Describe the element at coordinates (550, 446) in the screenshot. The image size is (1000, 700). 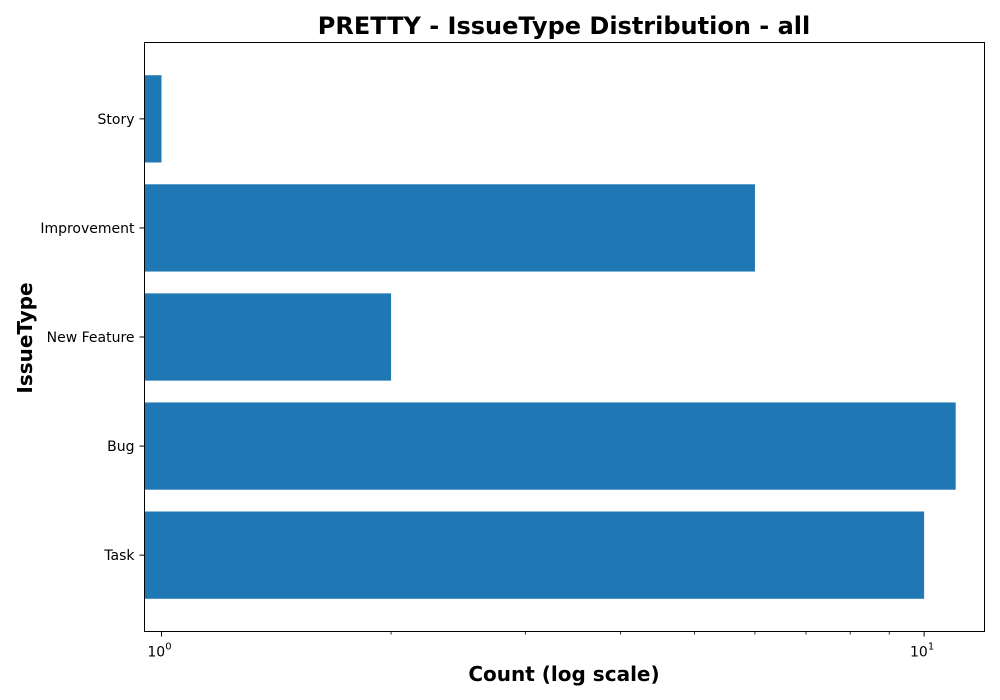
I see `bar-bug` at that location.